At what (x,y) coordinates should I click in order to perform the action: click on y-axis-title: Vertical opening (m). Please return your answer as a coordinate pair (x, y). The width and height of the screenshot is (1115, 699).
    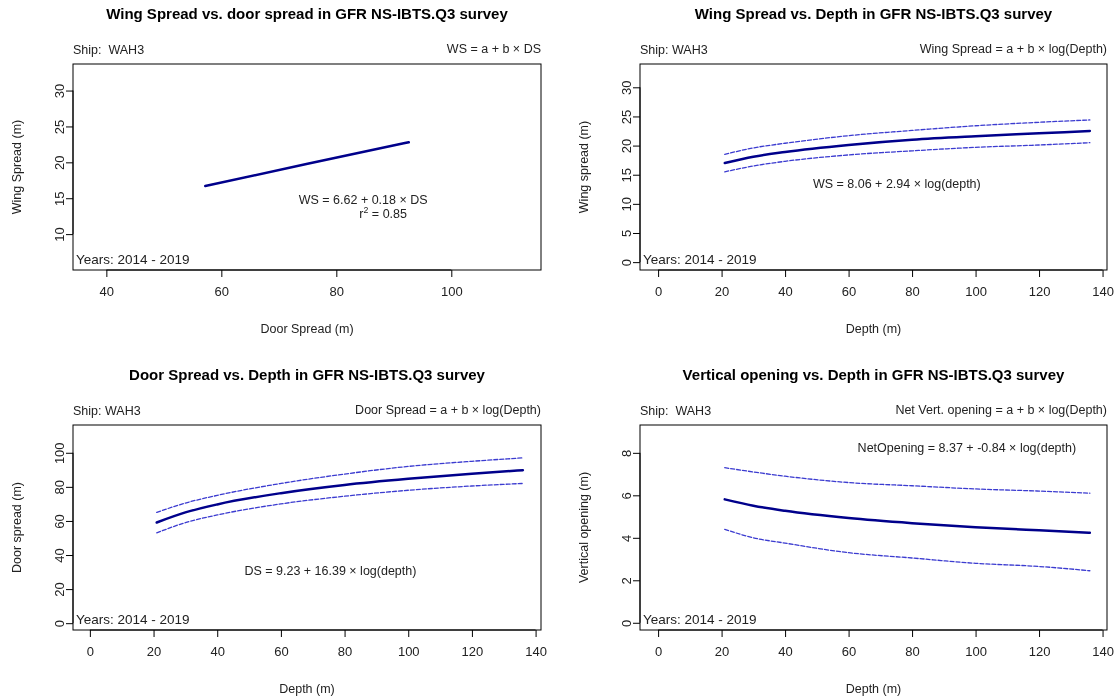
    Looking at the image, I should click on (584, 527).